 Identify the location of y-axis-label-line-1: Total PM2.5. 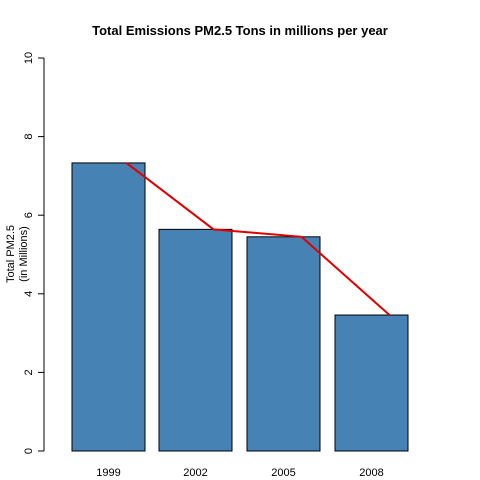
(11, 254).